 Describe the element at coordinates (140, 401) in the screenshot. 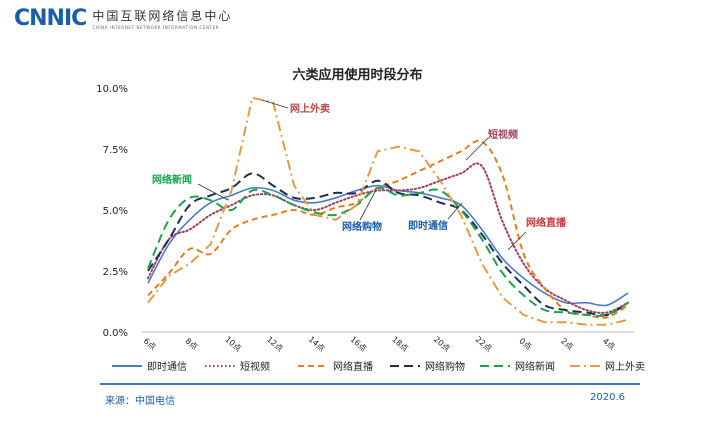

I see `footer-source: 来源：中国电信` at that location.